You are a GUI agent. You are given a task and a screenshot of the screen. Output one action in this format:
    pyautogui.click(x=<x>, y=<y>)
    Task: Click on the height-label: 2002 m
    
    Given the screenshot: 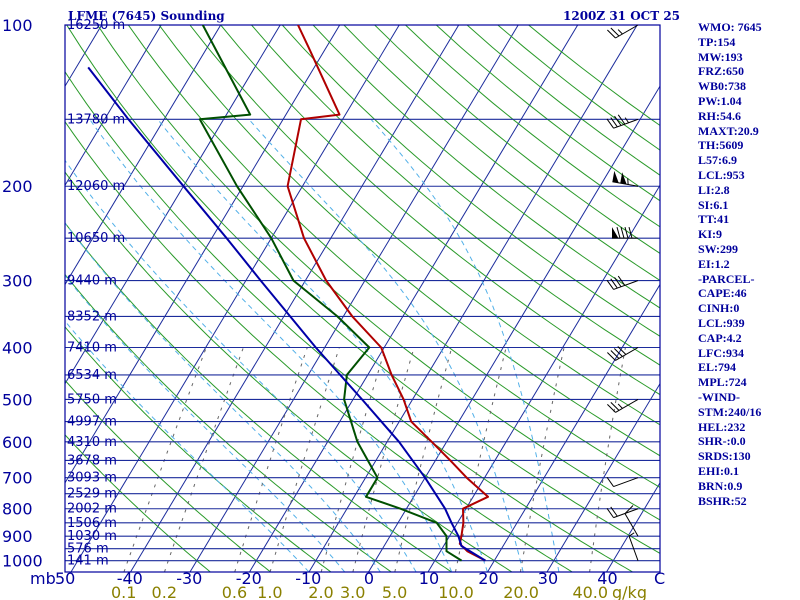 What is the action you would take?
    pyautogui.click(x=92, y=509)
    